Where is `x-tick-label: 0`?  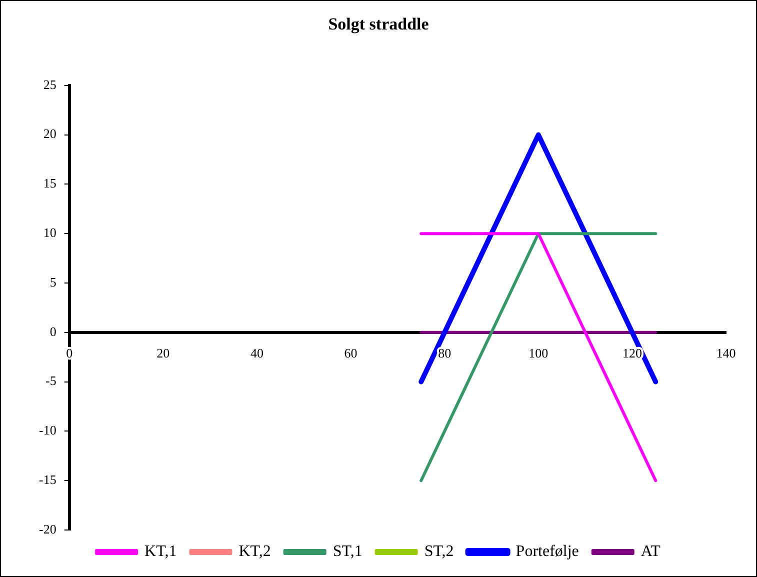 x-tick-label: 0 is located at coordinates (69, 353).